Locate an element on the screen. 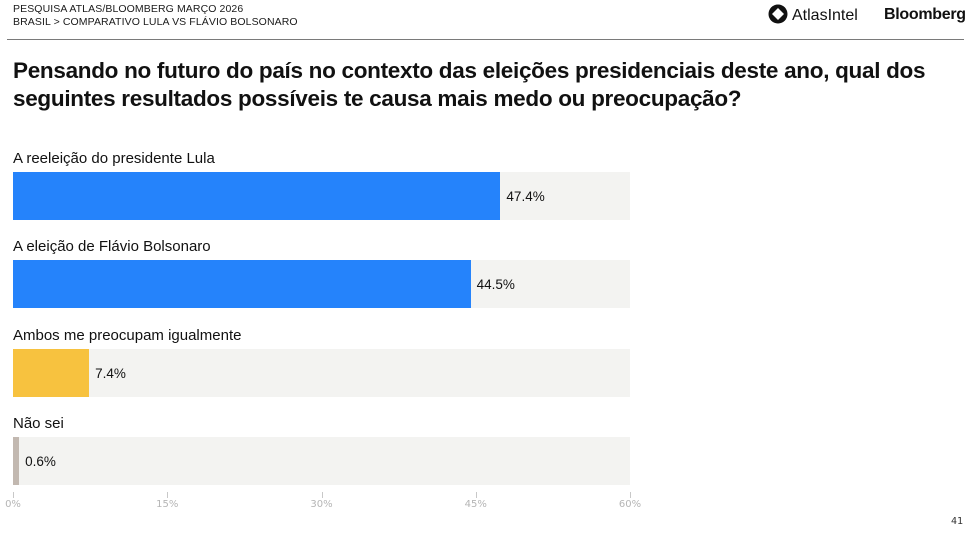 The image size is (971, 538). x-tick-label: 60% is located at coordinates (630, 504).